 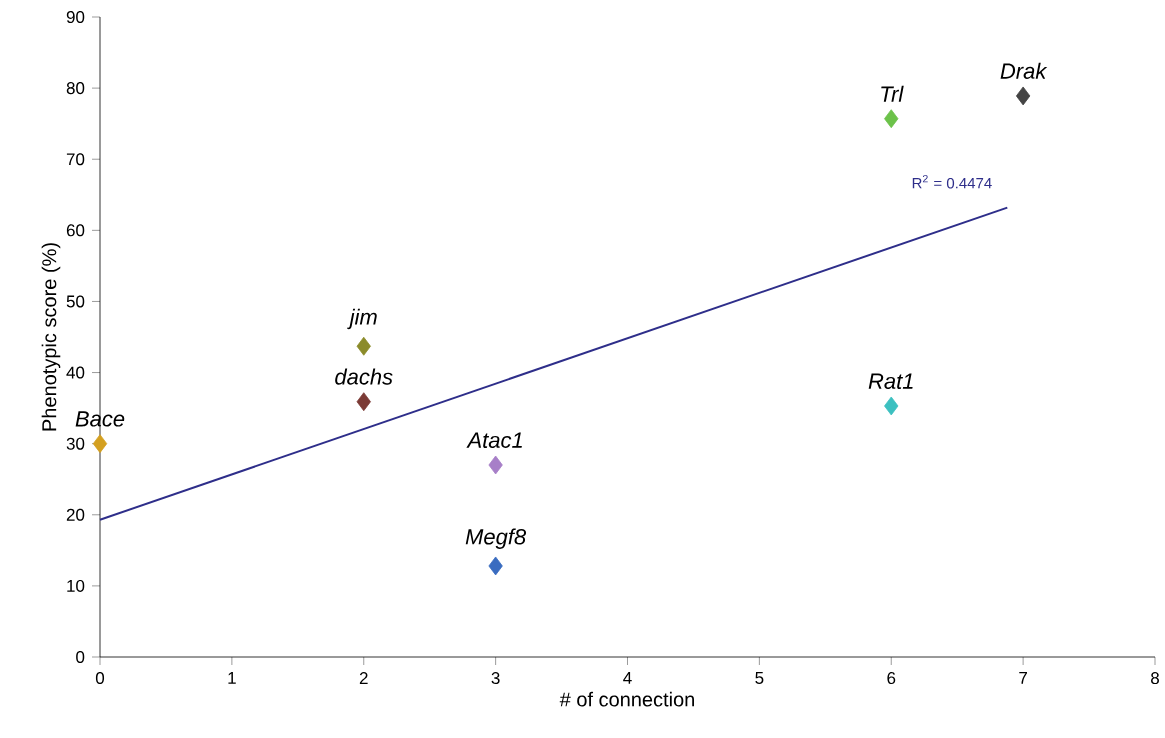 What do you see at coordinates (892, 93) in the screenshot?
I see `series-label: Trl` at bounding box center [892, 93].